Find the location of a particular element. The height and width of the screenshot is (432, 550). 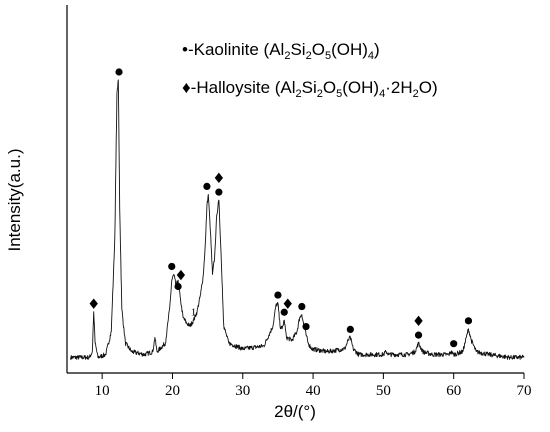

x-tick-label: 20 is located at coordinates (172, 391).